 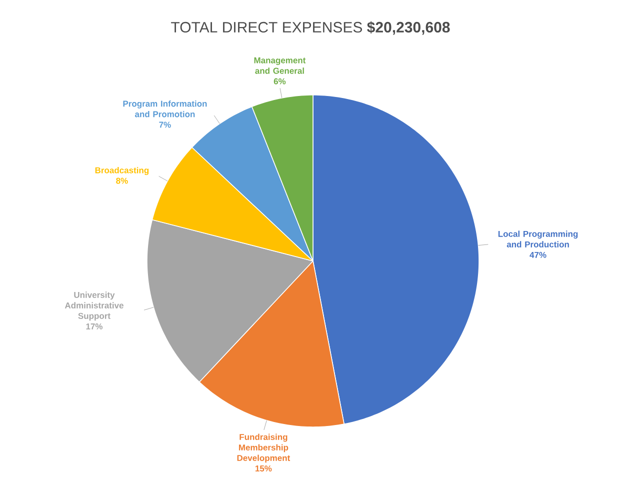 What do you see at coordinates (263, 469) in the screenshot?
I see `data-label: 15%` at bounding box center [263, 469].